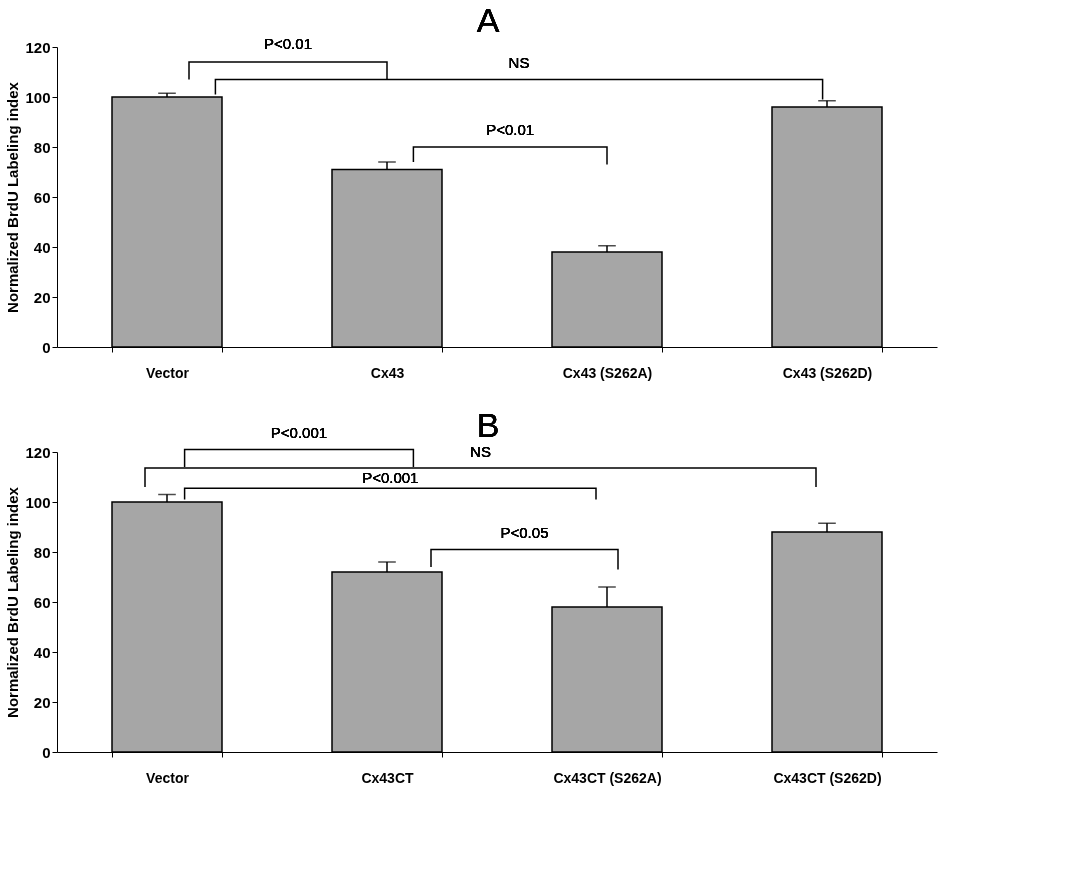  What do you see at coordinates (827, 777) in the screenshot?
I see `x-tick-label: Cx43CT (S262D)` at bounding box center [827, 777].